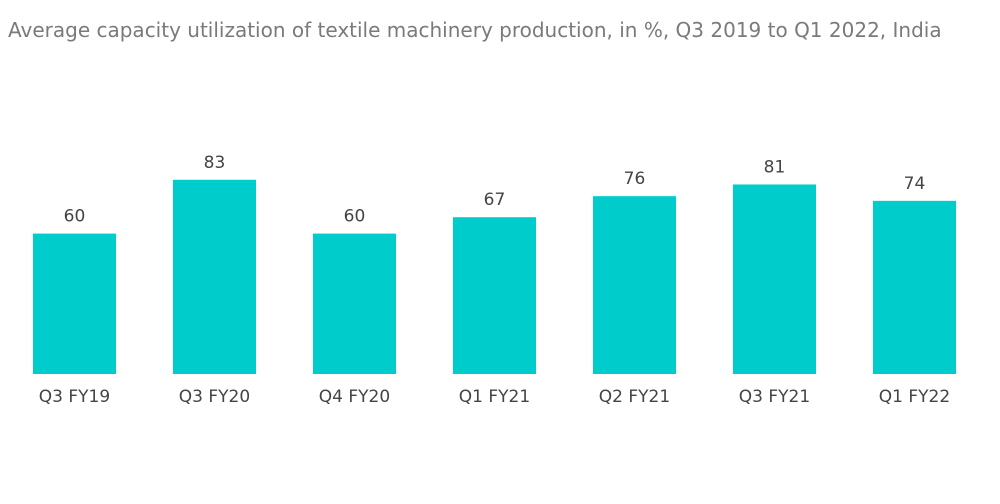 This screenshot has height=504, width=1000. Describe the element at coordinates (354, 303) in the screenshot. I see `bar-q4-fy20` at that location.